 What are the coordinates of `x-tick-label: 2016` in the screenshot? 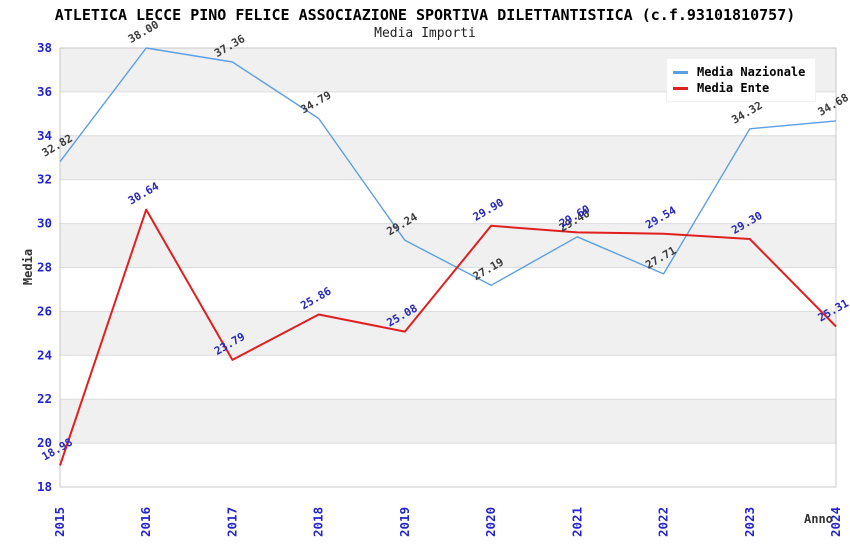 It's located at (145, 522).